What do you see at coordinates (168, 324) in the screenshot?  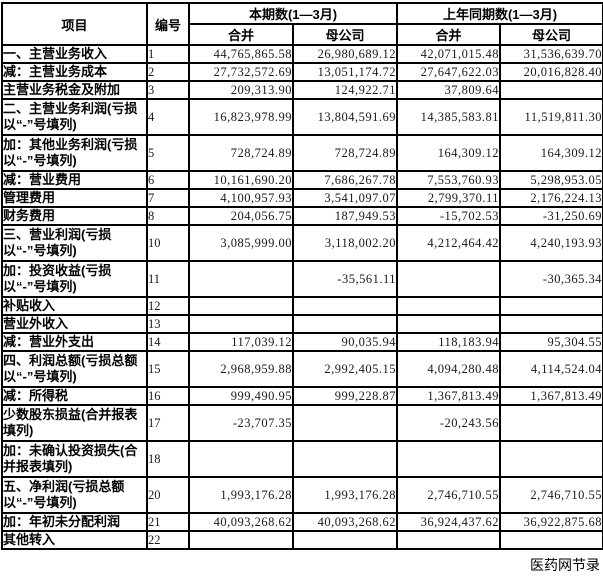 I see `row-line-number: 13` at bounding box center [168, 324].